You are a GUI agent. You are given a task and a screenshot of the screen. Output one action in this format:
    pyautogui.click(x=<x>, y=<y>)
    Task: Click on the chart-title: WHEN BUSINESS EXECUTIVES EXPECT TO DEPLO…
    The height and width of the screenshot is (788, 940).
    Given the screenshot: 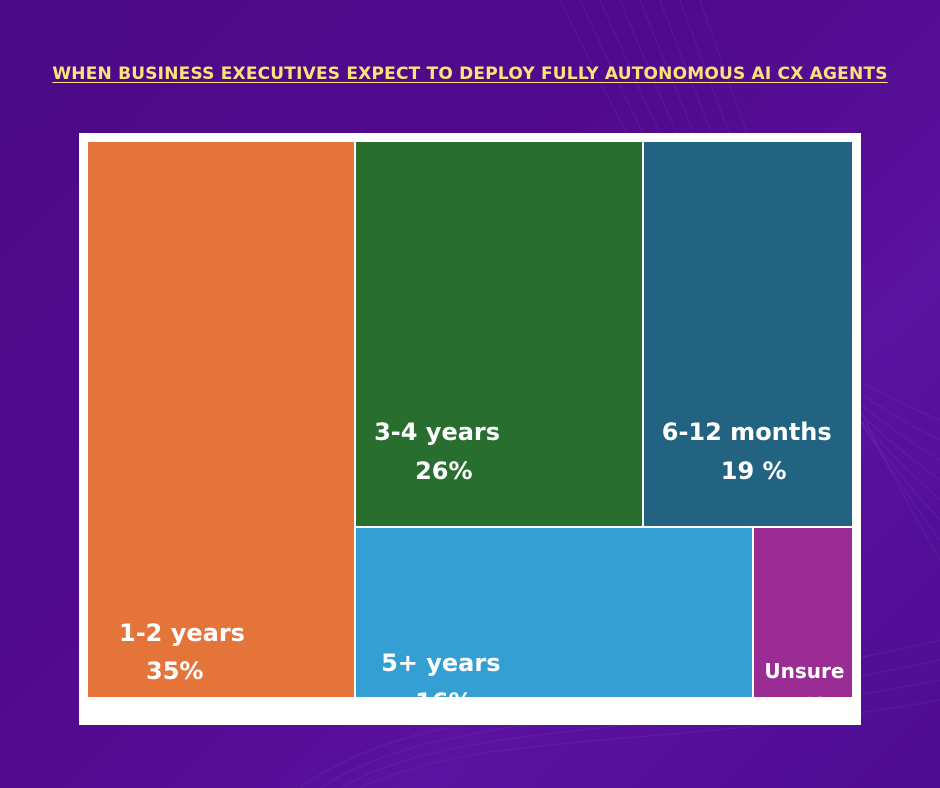 What is the action you would take?
    pyautogui.click(x=470, y=74)
    